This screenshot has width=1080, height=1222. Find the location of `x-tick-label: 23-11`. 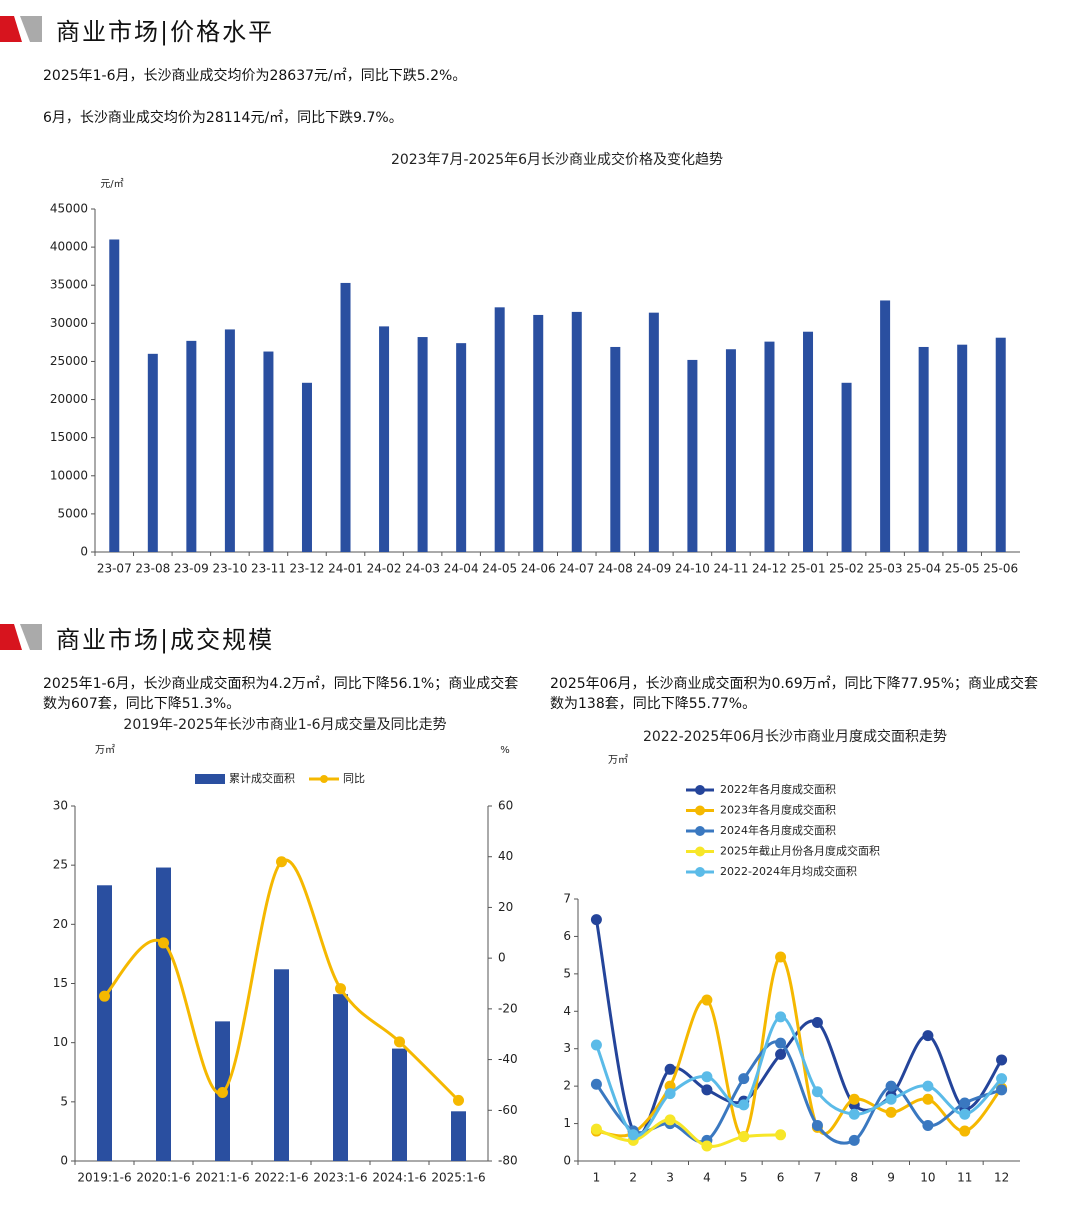

x-tick-label: 23-11 is located at coordinates (268, 569).